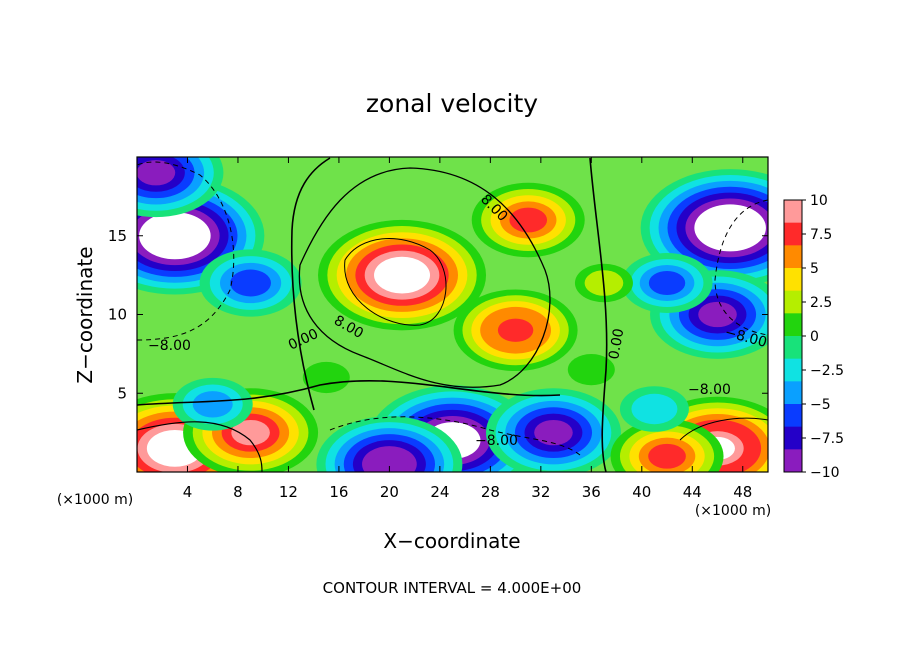 The width and height of the screenshot is (904, 654). Describe the element at coordinates (117, 236) in the screenshot. I see `y-tick-label: 15` at that location.